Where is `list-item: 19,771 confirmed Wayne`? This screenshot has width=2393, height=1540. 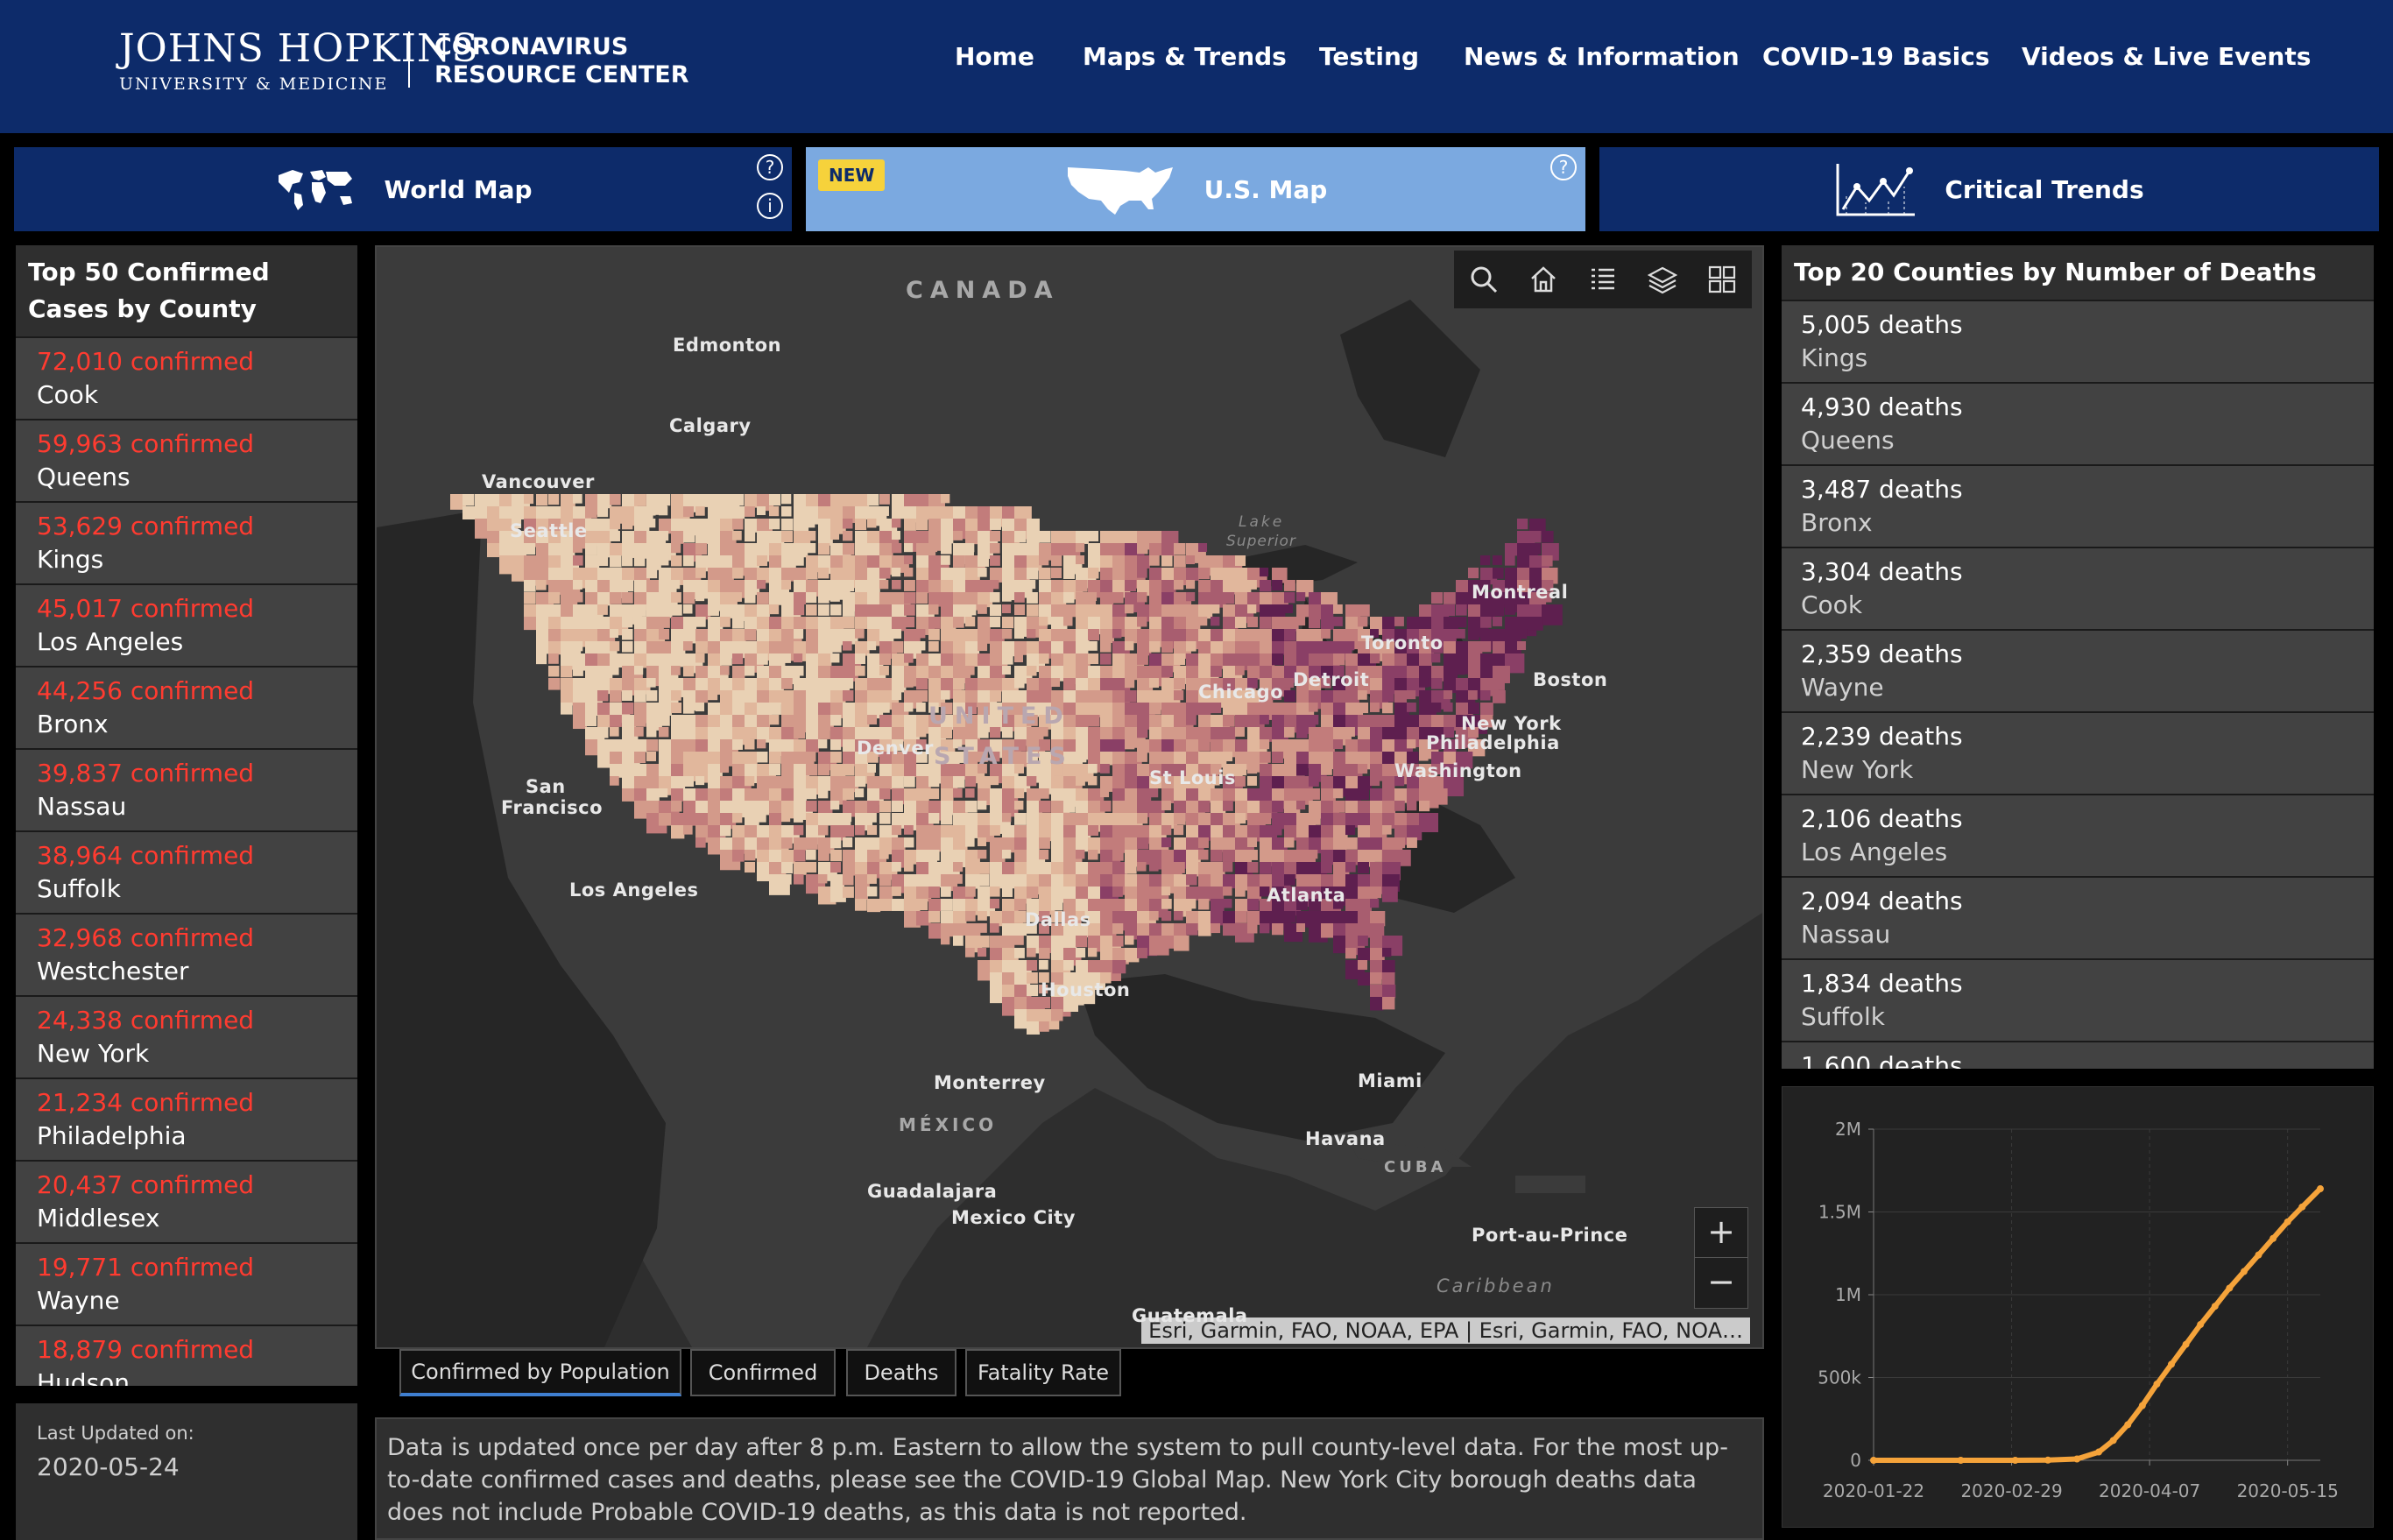
list-item: 19,771 confirmed Wayne is located at coordinates (186, 1283).